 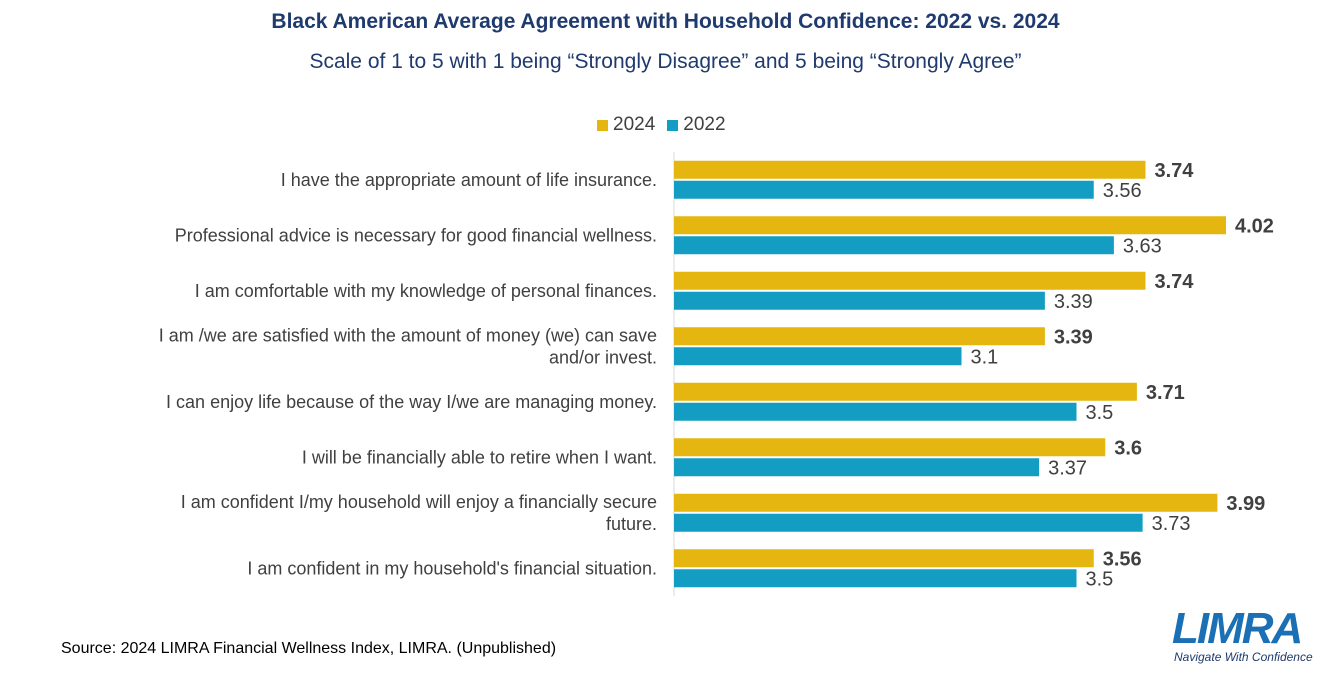 I want to click on legend-item-2024: 2024, so click(x=626, y=125).